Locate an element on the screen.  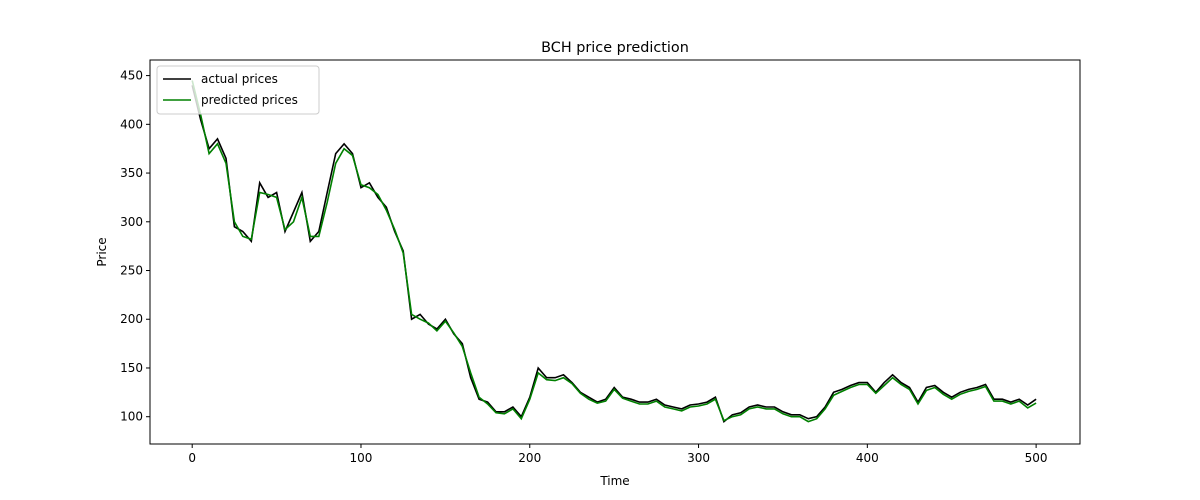
y-tick-label: 150 is located at coordinates (131, 368).